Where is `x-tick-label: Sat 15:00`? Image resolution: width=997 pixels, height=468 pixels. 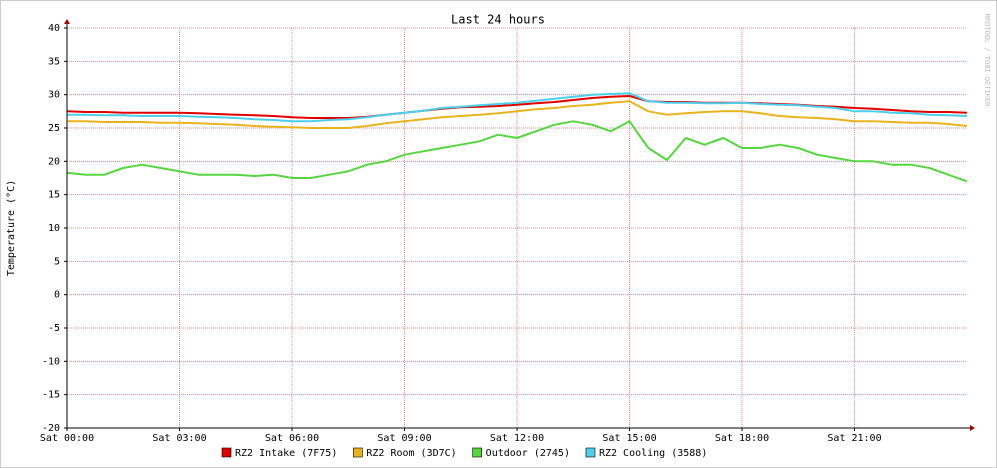
x-tick-label: Sat 15:00 is located at coordinates (629, 438).